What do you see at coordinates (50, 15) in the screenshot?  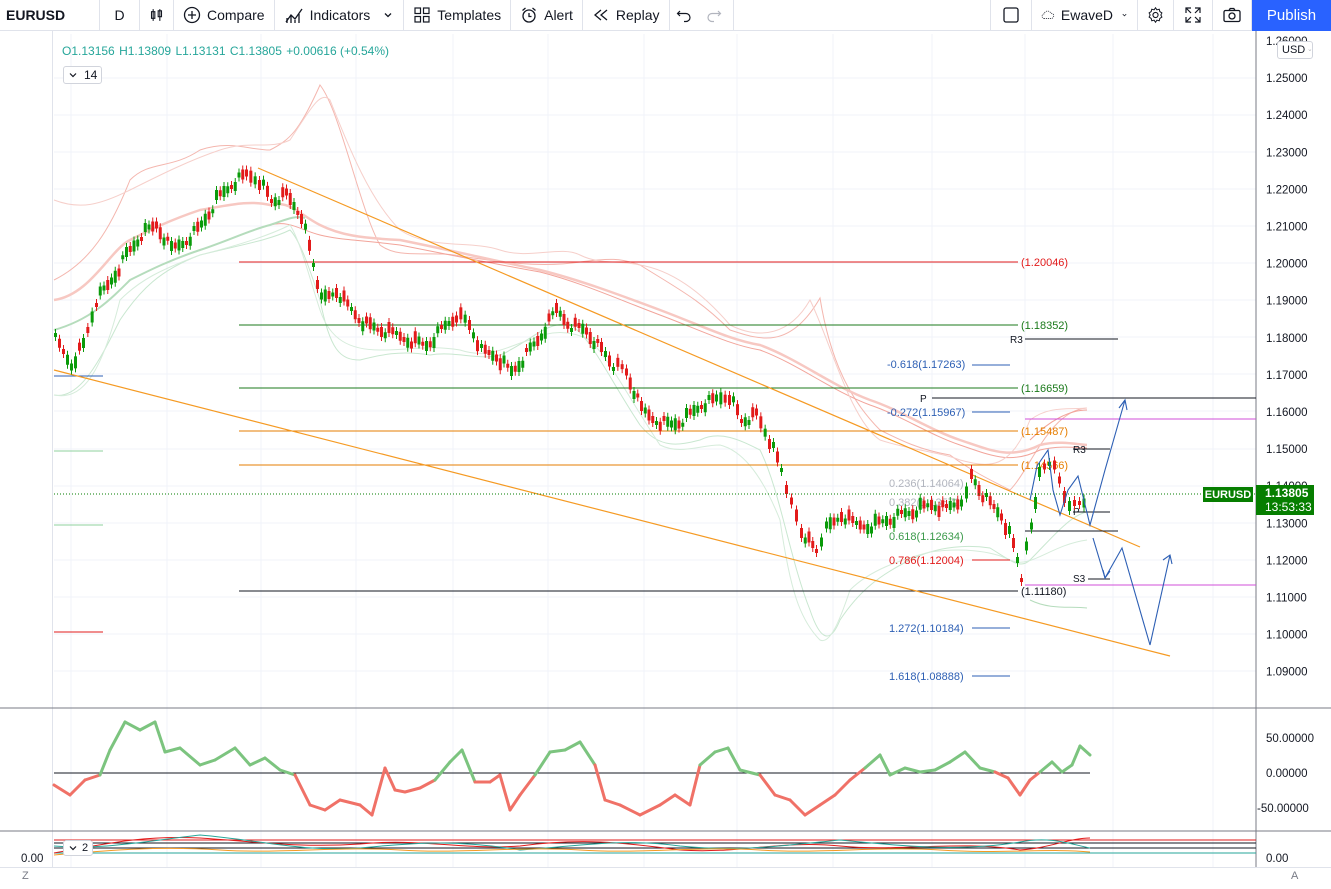 I see `symbol-search: EURUSD` at bounding box center [50, 15].